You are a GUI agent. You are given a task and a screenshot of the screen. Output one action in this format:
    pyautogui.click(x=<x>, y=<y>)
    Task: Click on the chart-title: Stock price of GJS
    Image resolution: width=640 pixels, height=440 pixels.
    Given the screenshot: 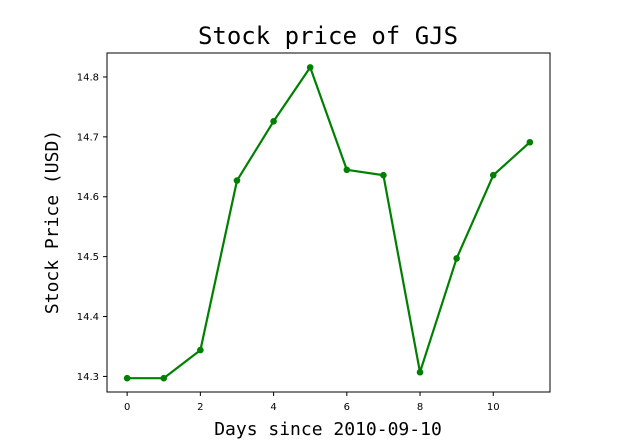 What is the action you would take?
    pyautogui.click(x=328, y=36)
    